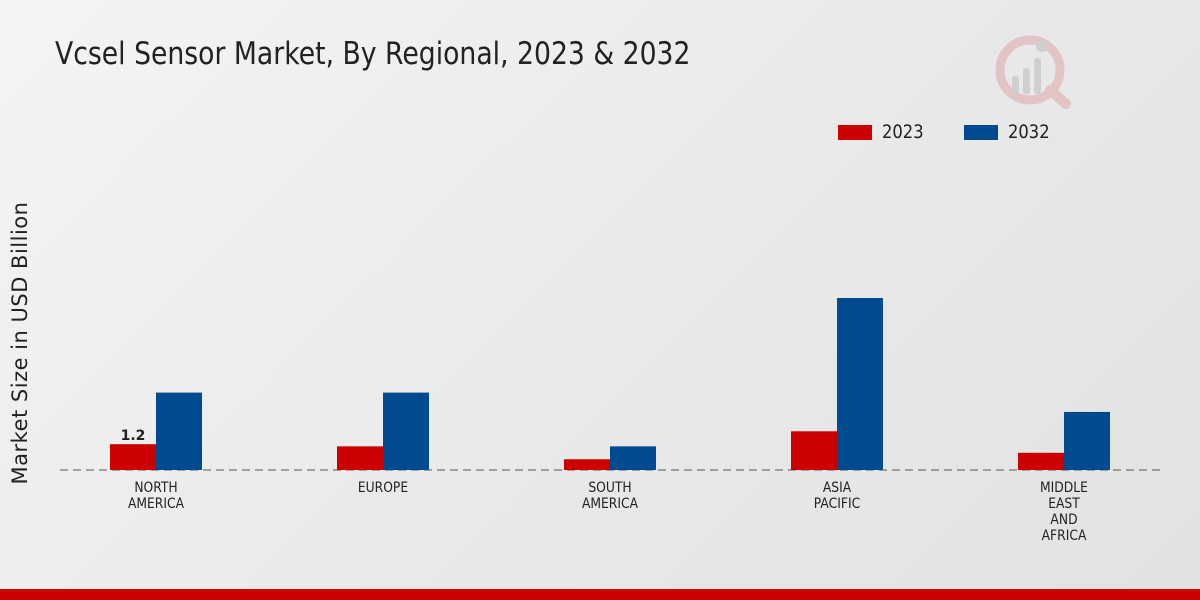 The width and height of the screenshot is (1200, 600). Describe the element at coordinates (383, 488) in the screenshot. I see `x-tick-label-1: EUROPE` at that location.